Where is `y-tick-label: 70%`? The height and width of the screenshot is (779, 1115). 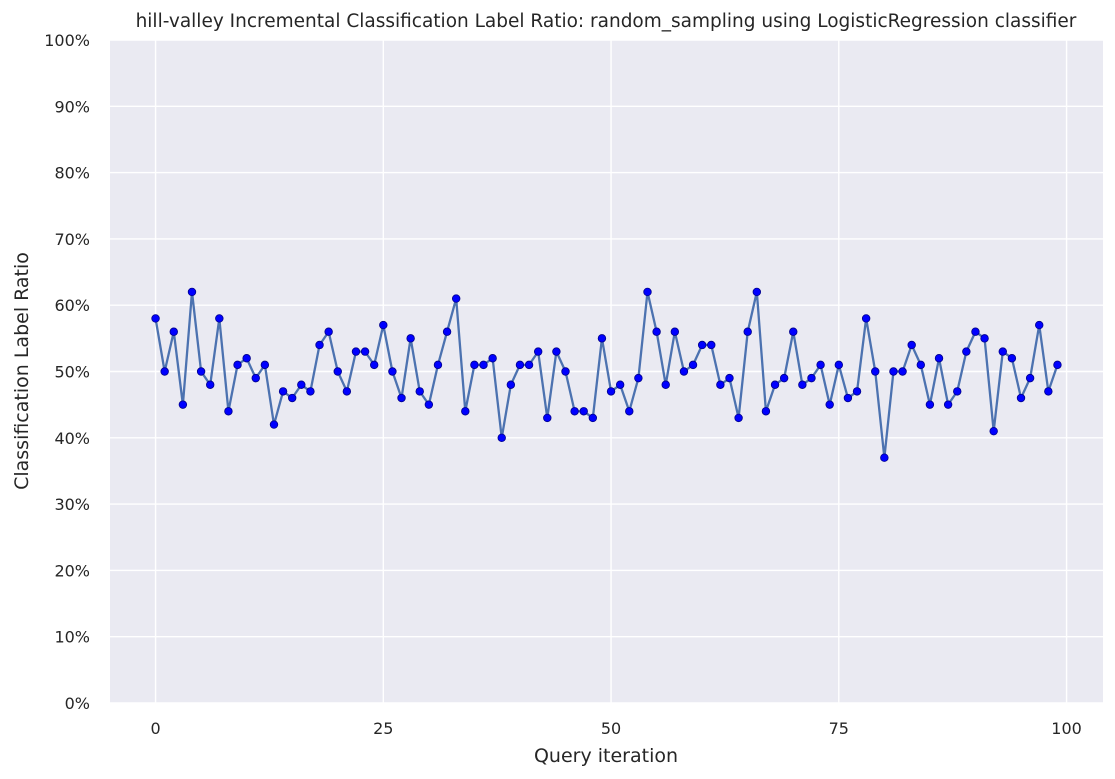 y-tick-label: 70% is located at coordinates (72, 239).